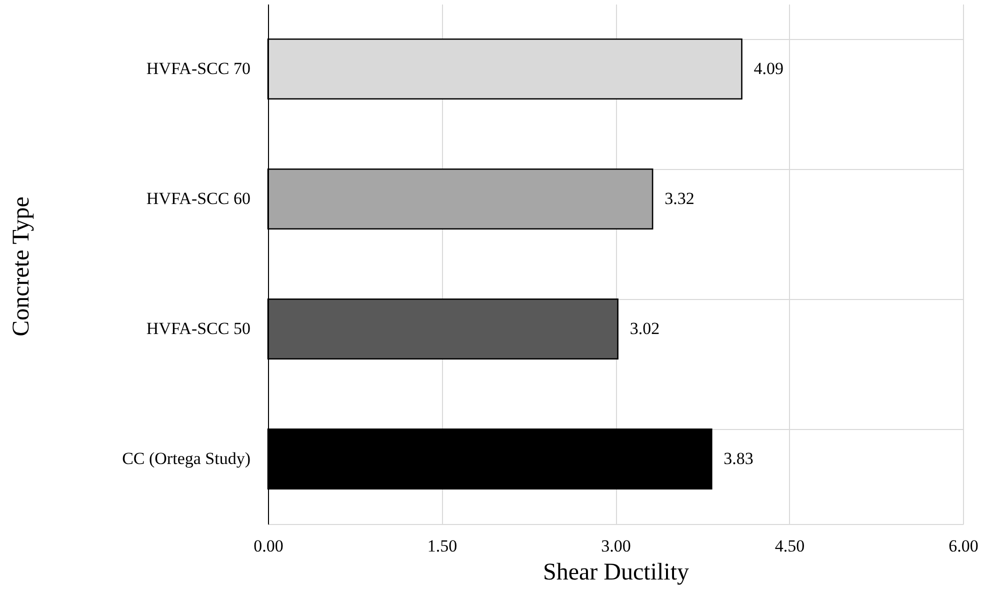 The height and width of the screenshot is (590, 995). What do you see at coordinates (198, 198) in the screenshot?
I see `y-tick-label: HVFA-SCC 60` at bounding box center [198, 198].